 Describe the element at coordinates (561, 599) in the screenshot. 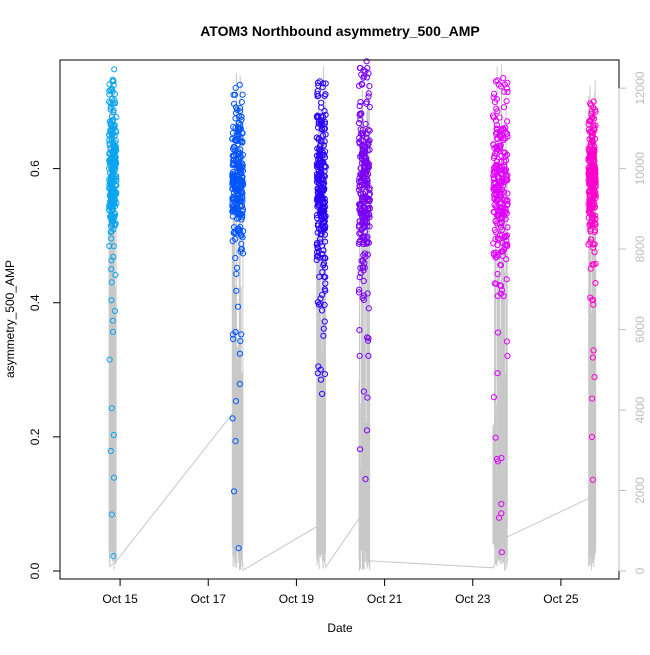

I see `x-tick-label: Oct 25` at that location.